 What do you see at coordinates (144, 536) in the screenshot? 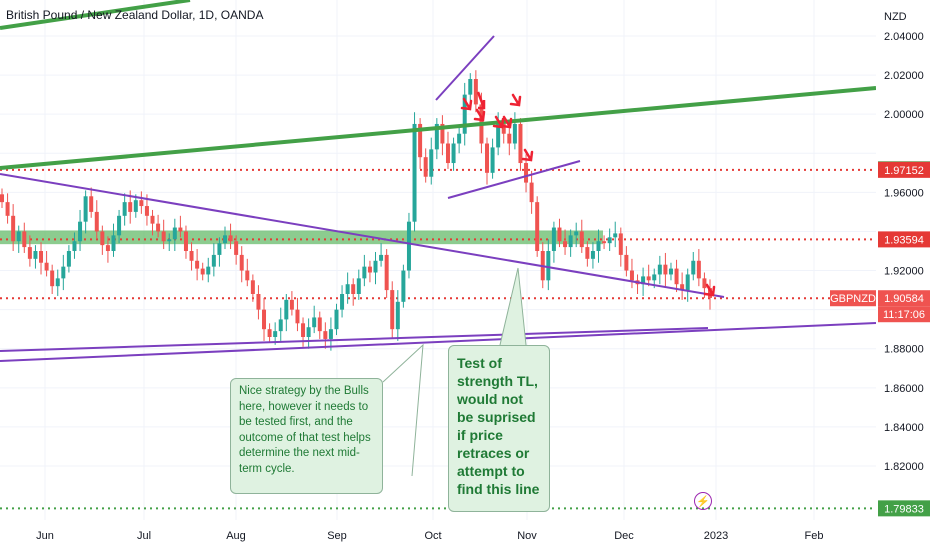
I see `time-tick-label: Jul` at bounding box center [144, 536].